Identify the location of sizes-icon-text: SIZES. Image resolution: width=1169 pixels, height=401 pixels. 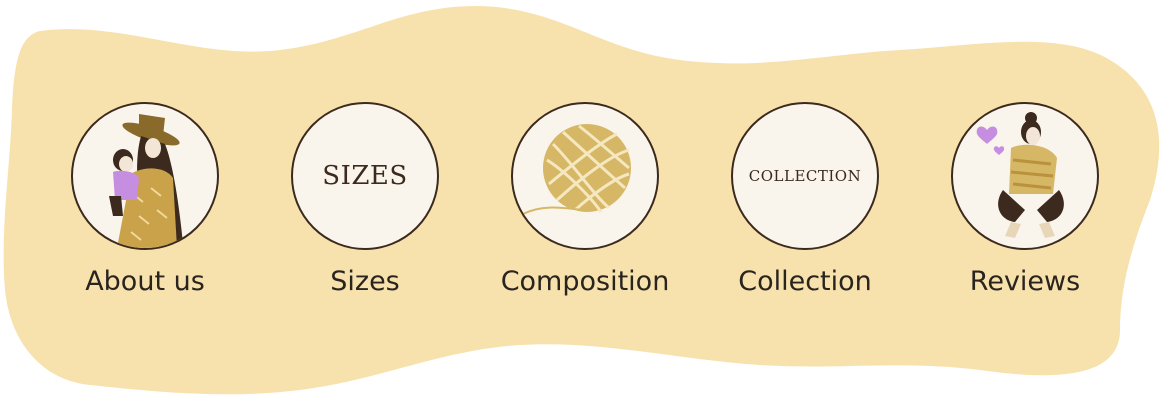
(365, 176).